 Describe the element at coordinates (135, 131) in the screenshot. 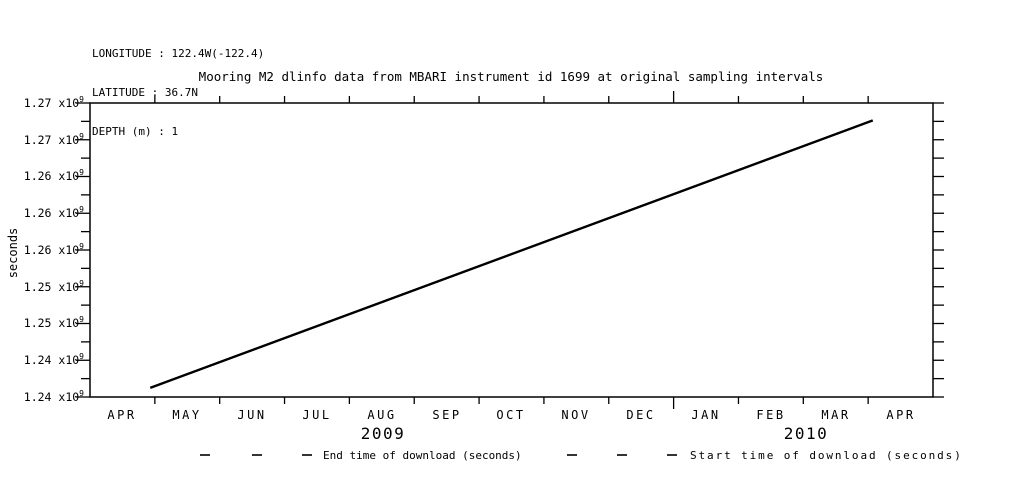

I see `header-depth: DEPTH (m) : 1` at that location.